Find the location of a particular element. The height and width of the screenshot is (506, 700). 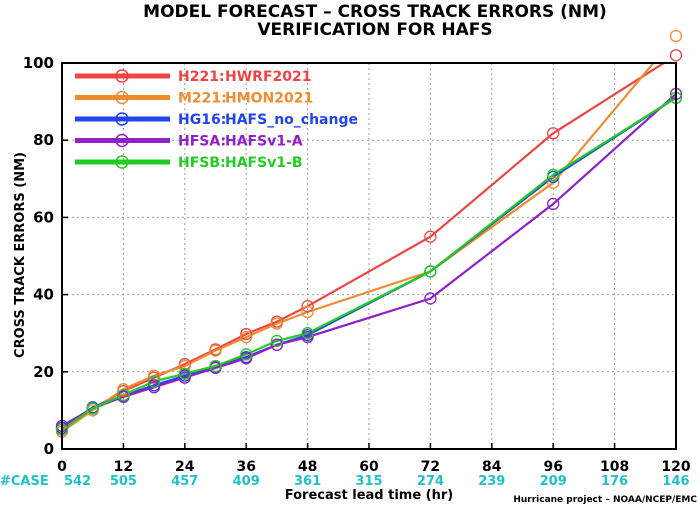

case-count: 146 is located at coordinates (675, 481).